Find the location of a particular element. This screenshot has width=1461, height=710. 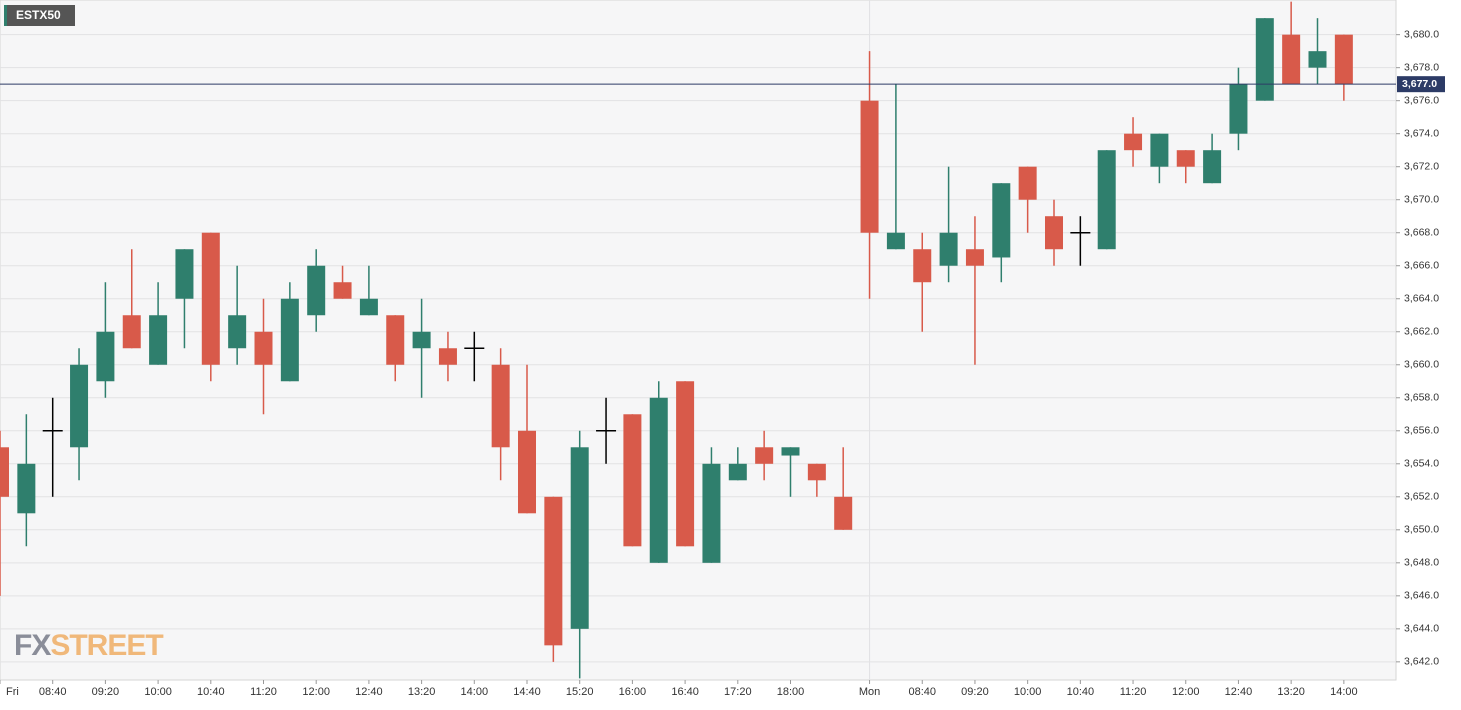

y-tick-label: 3,646.0 is located at coordinates (1421, 596).